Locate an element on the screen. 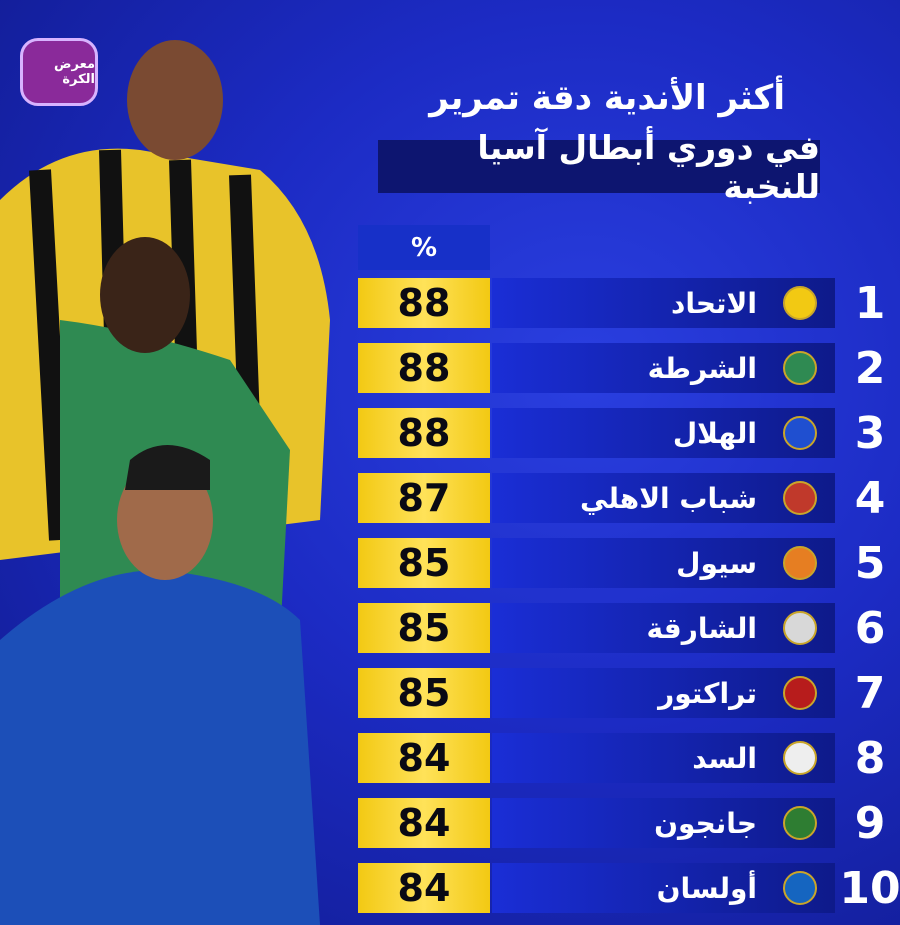 The image size is (900, 925). club-name: شباب الاهلي is located at coordinates (668, 498).